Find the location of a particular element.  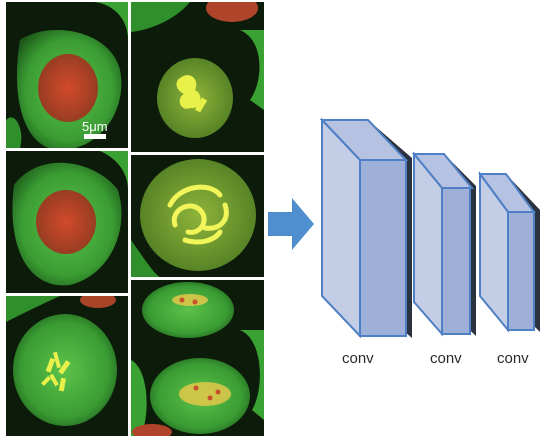

micrograph-panel-1: 5μm is located at coordinates (67, 75).